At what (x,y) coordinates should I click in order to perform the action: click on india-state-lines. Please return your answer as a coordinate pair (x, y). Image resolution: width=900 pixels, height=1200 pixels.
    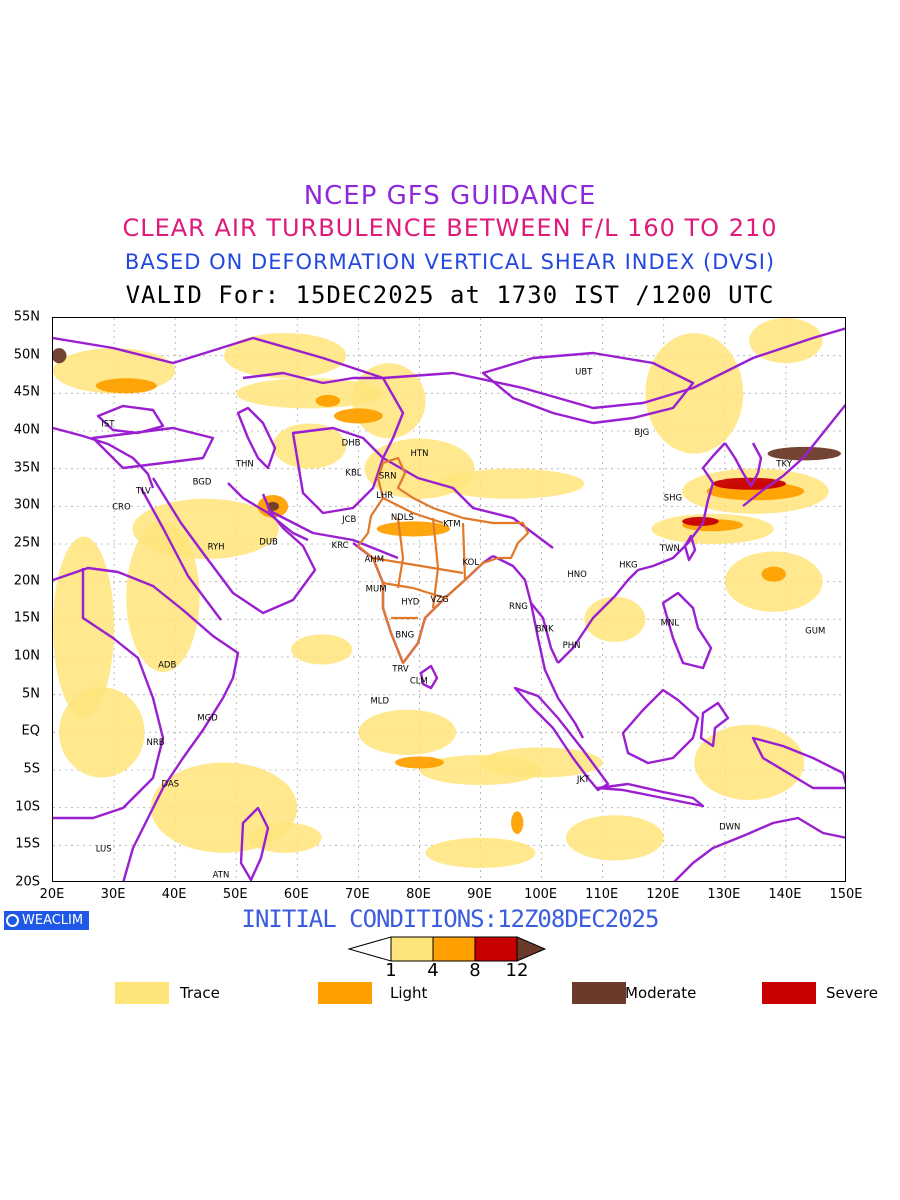
    Looking at the image, I should click on (419, 558).